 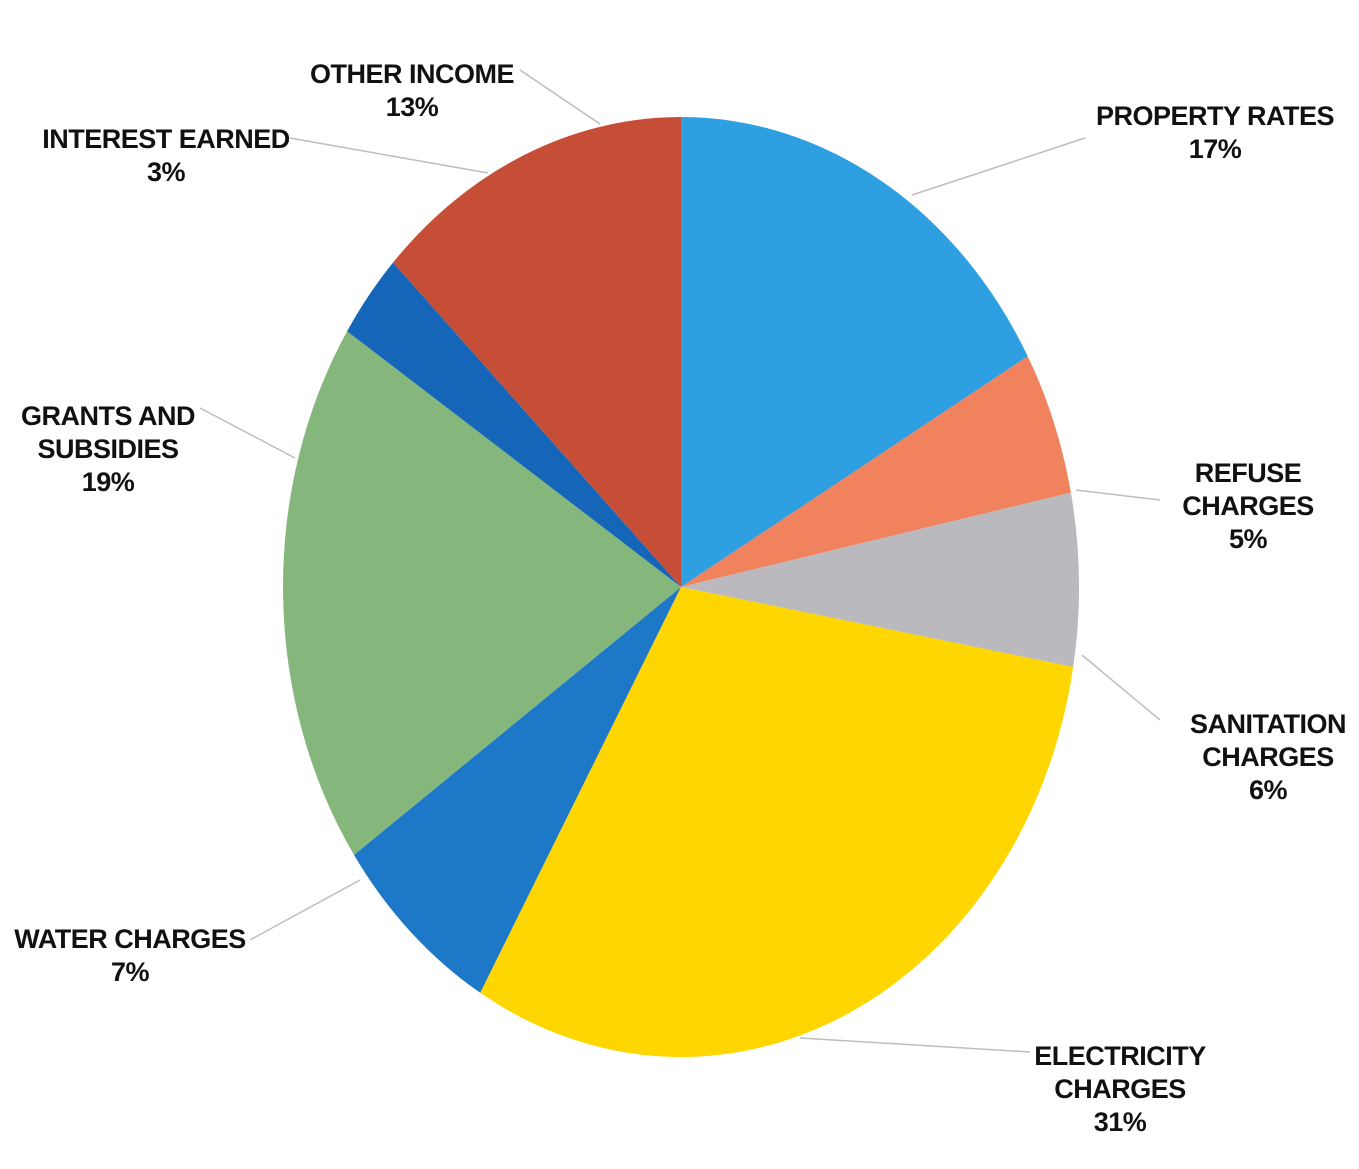 What do you see at coordinates (130, 972) in the screenshot?
I see `data-label-percent: 7%` at bounding box center [130, 972].